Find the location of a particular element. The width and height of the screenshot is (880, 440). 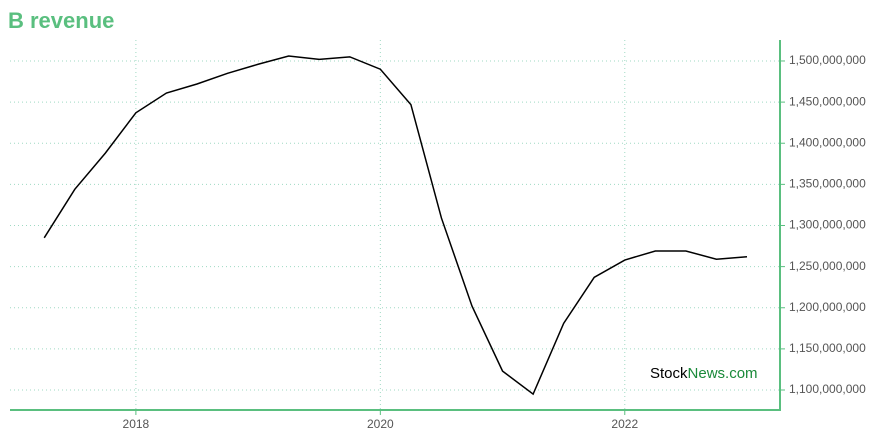

y-tick-label: 1,350,000,000 is located at coordinates (827, 184).